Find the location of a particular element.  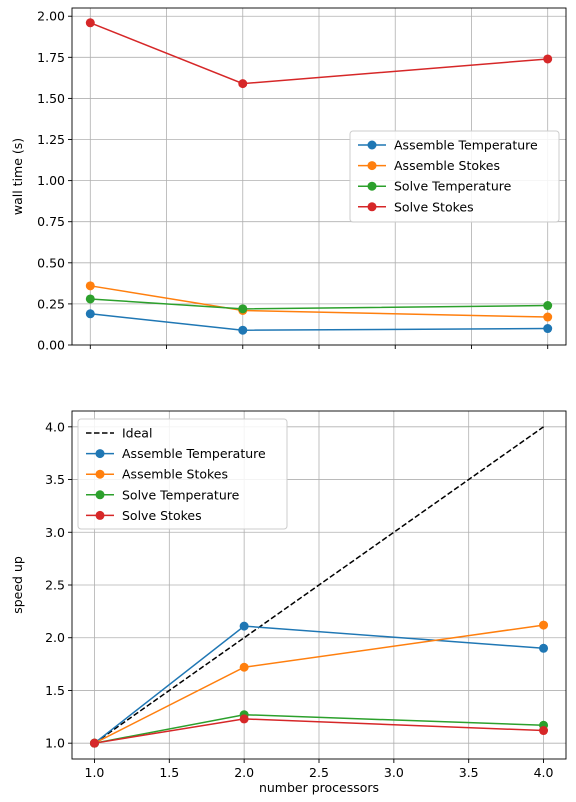

y-tick-label: 2.5 is located at coordinates (55, 585).